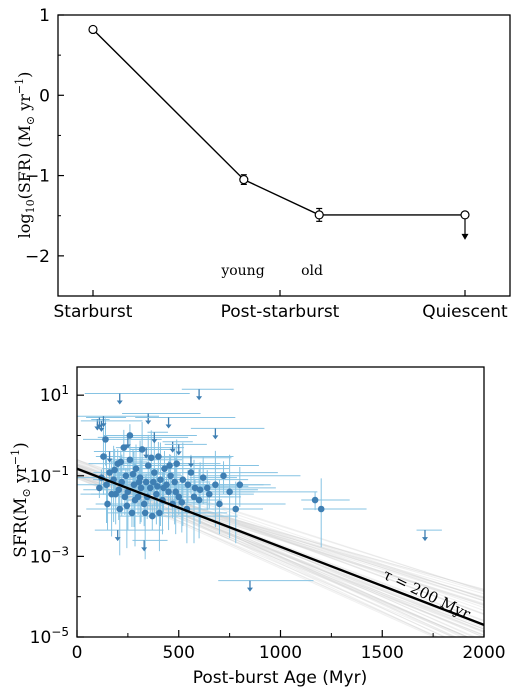  Describe the element at coordinates (280, 653) in the screenshot. I see `bottom-x-tick-label: 1000` at that location.